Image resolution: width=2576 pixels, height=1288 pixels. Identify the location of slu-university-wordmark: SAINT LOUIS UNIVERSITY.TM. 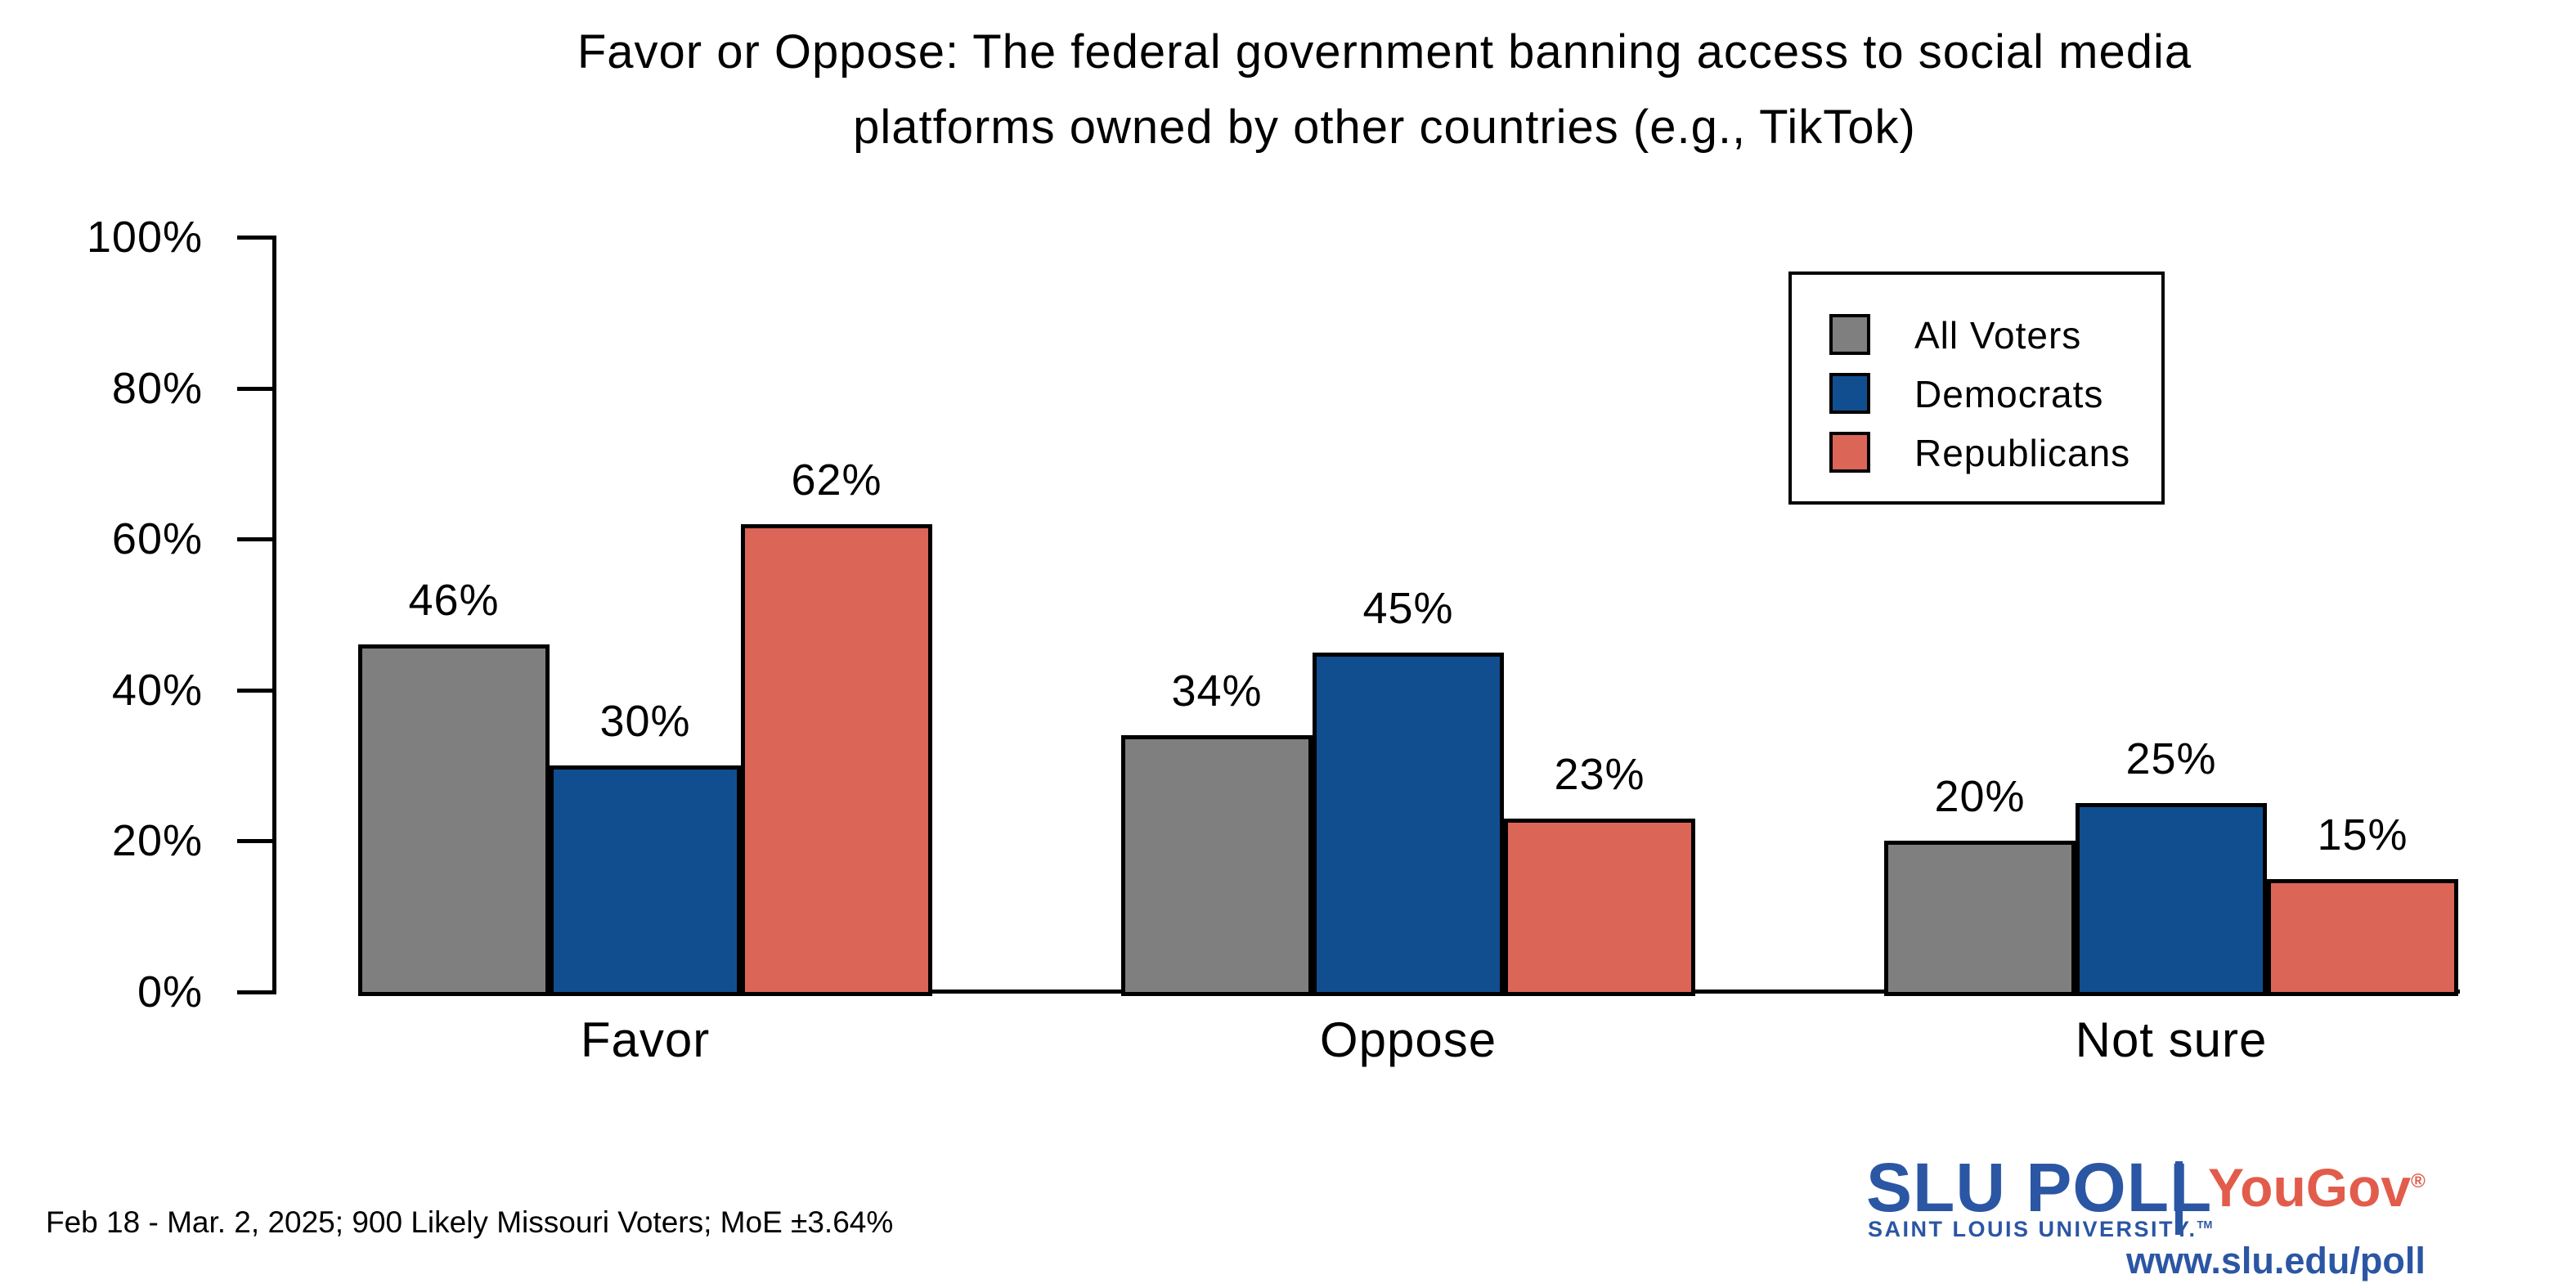
(2040, 1229).